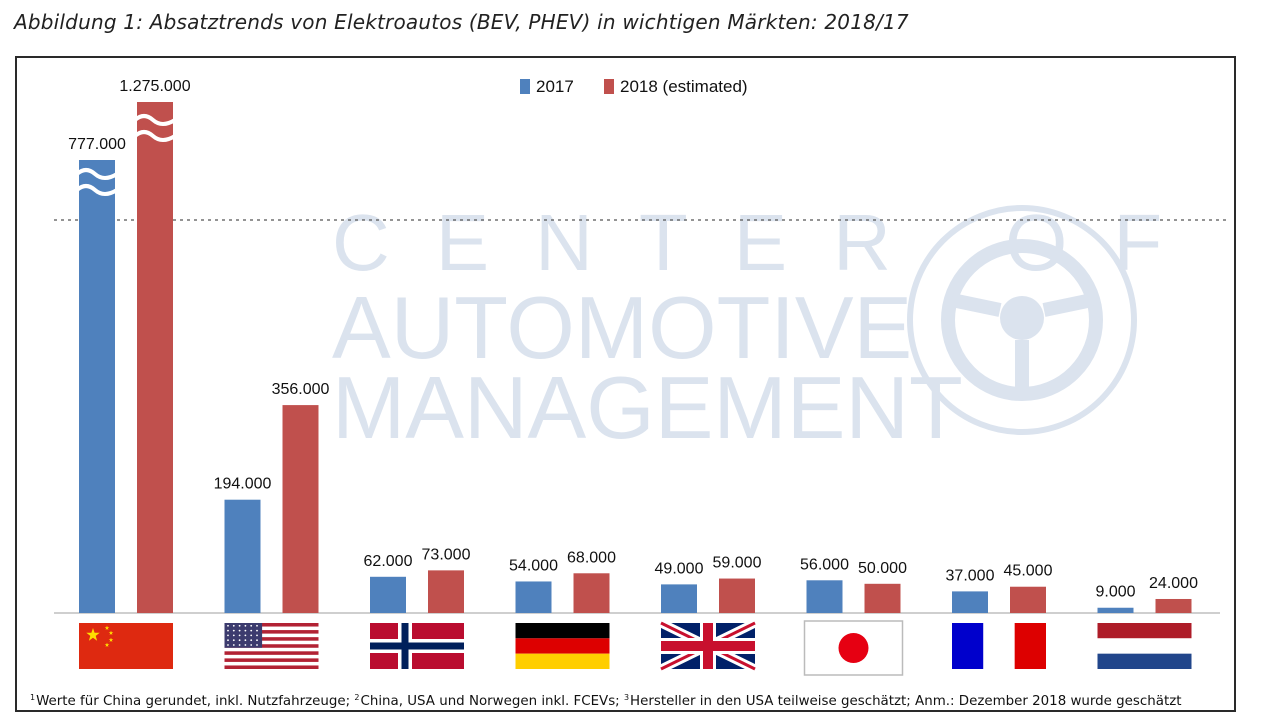  I want to click on norway-flag-icon, so click(417, 646).